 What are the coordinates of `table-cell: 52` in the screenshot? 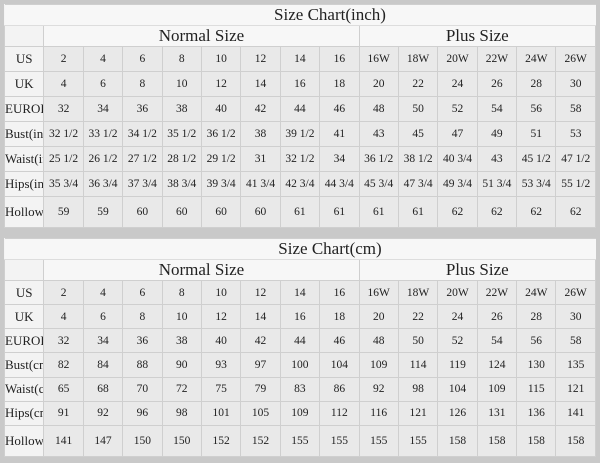 It's located at (457, 341).